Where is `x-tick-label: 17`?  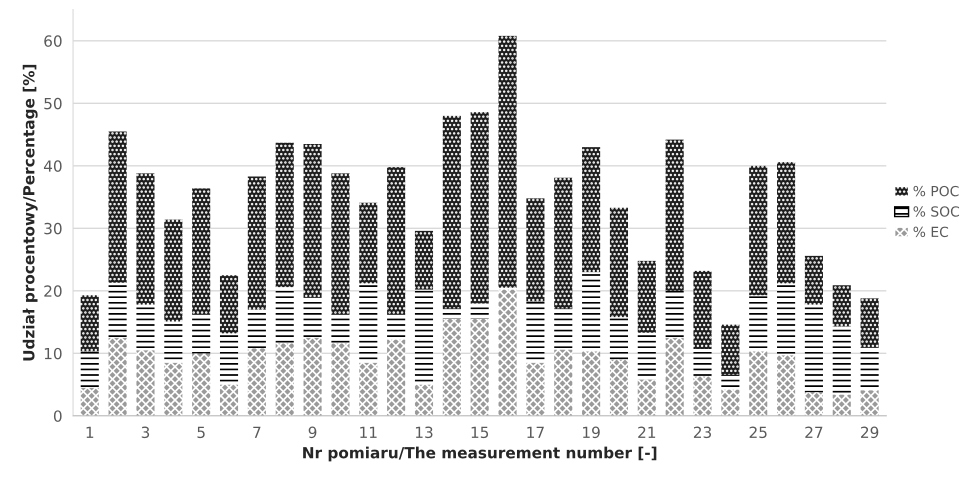
x-tick-label: 17 is located at coordinates (535, 432).